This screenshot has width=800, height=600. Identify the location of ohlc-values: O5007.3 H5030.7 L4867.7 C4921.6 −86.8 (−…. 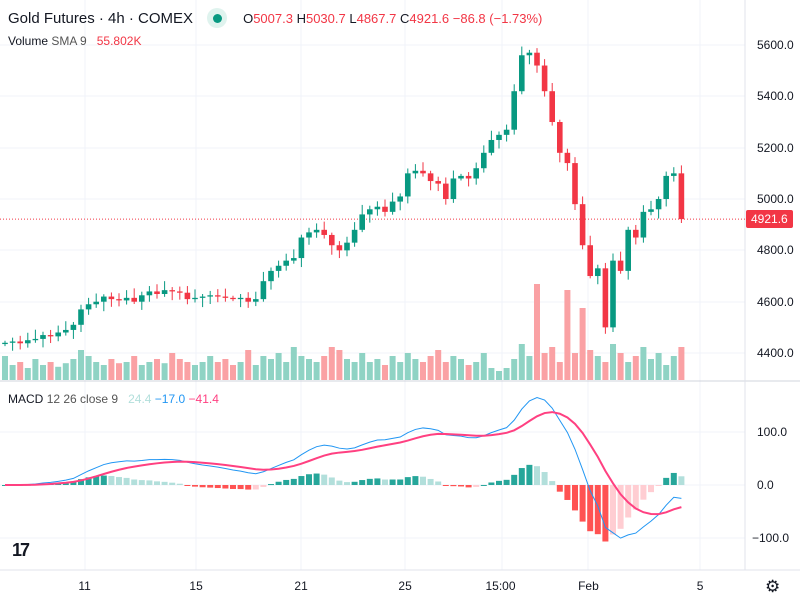
(393, 18).